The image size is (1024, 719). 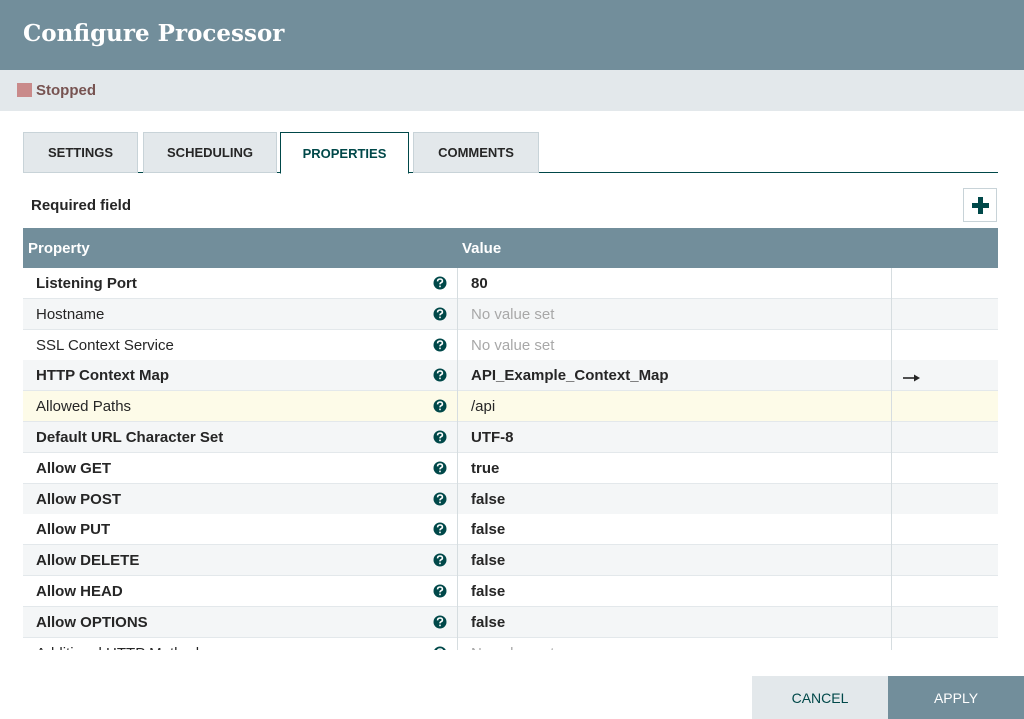 I want to click on table-row: Allow DELETE false, so click(x=510, y=561).